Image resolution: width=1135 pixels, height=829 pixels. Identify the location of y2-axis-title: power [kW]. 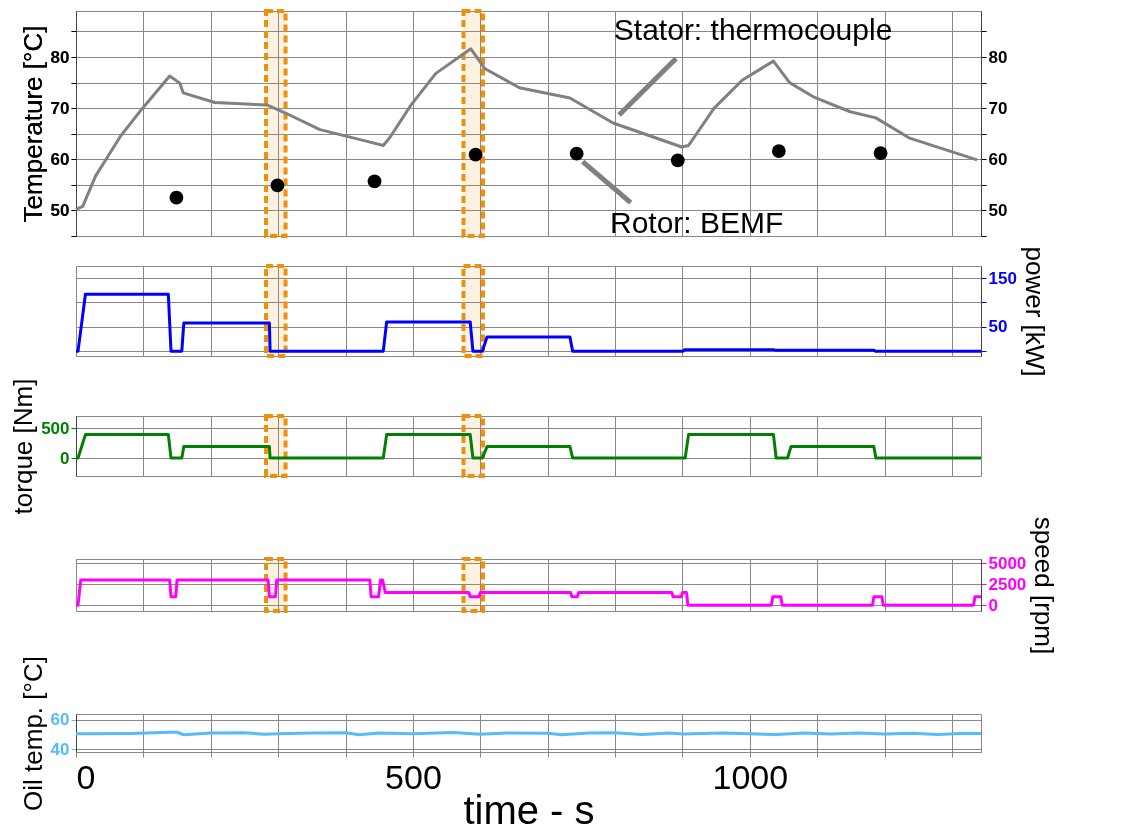
(1034, 311).